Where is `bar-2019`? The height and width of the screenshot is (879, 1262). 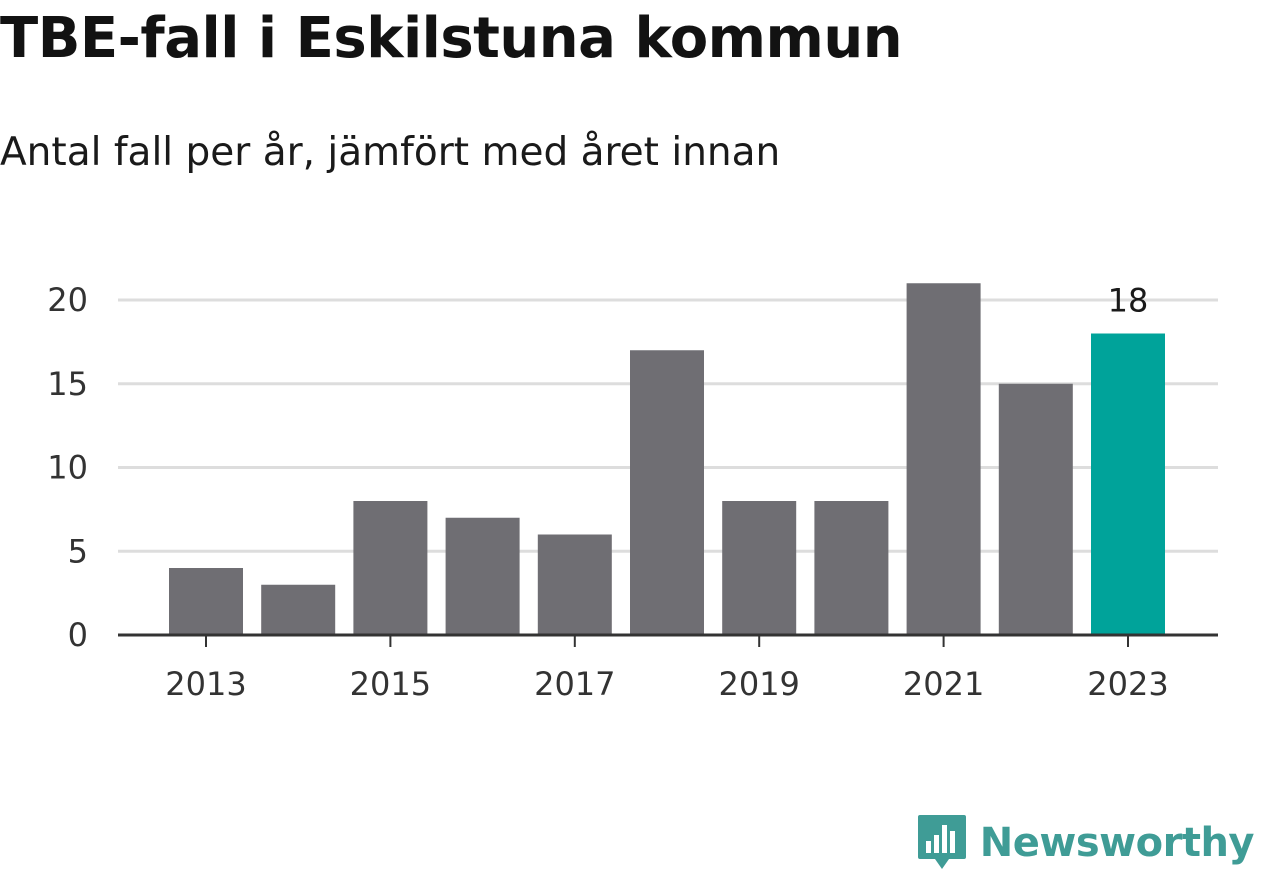 bar-2019 is located at coordinates (759, 568).